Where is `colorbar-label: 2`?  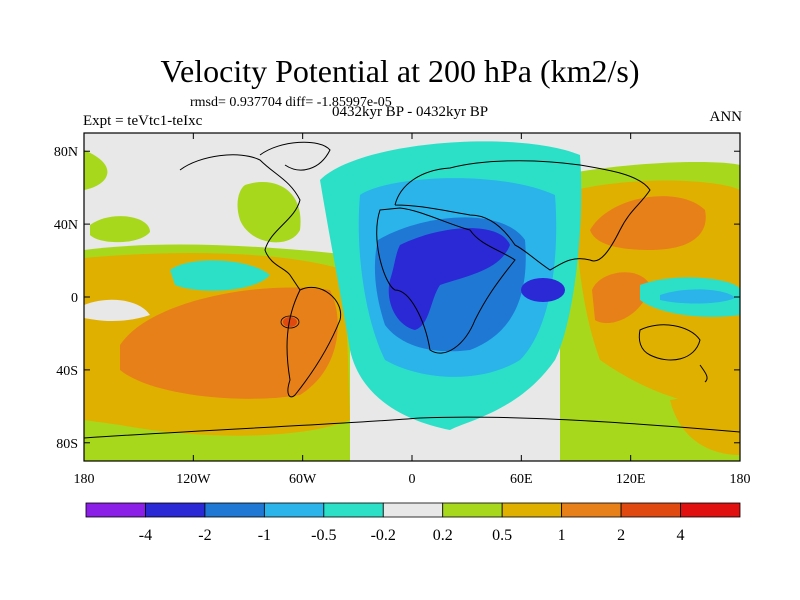
colorbar-label: 2 is located at coordinates (621, 535).